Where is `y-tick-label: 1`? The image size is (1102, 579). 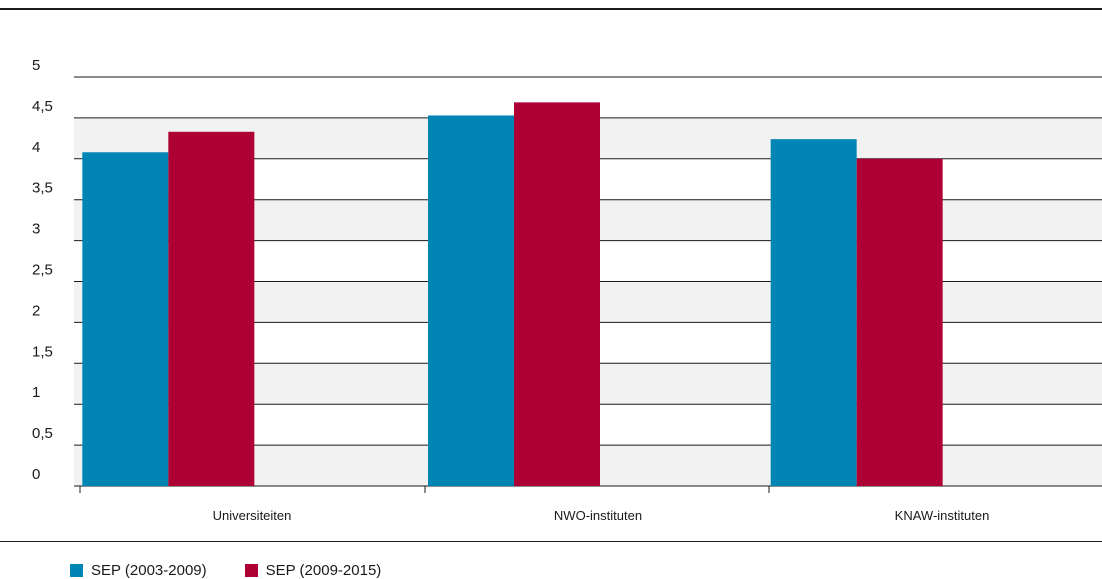 y-tick-label: 1 is located at coordinates (36, 392).